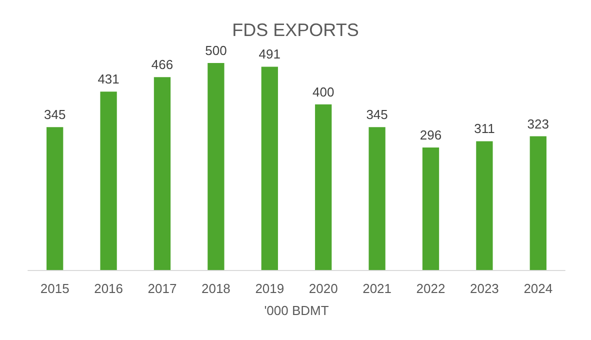  What do you see at coordinates (323, 92) in the screenshot?
I see `data-label: 400` at bounding box center [323, 92].